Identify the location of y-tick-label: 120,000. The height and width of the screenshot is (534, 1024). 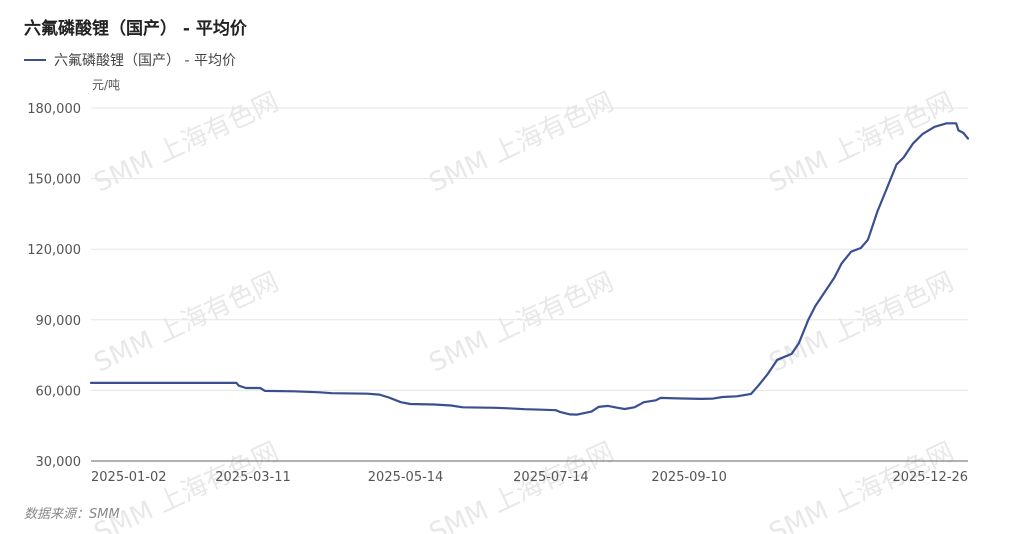
(54, 250).